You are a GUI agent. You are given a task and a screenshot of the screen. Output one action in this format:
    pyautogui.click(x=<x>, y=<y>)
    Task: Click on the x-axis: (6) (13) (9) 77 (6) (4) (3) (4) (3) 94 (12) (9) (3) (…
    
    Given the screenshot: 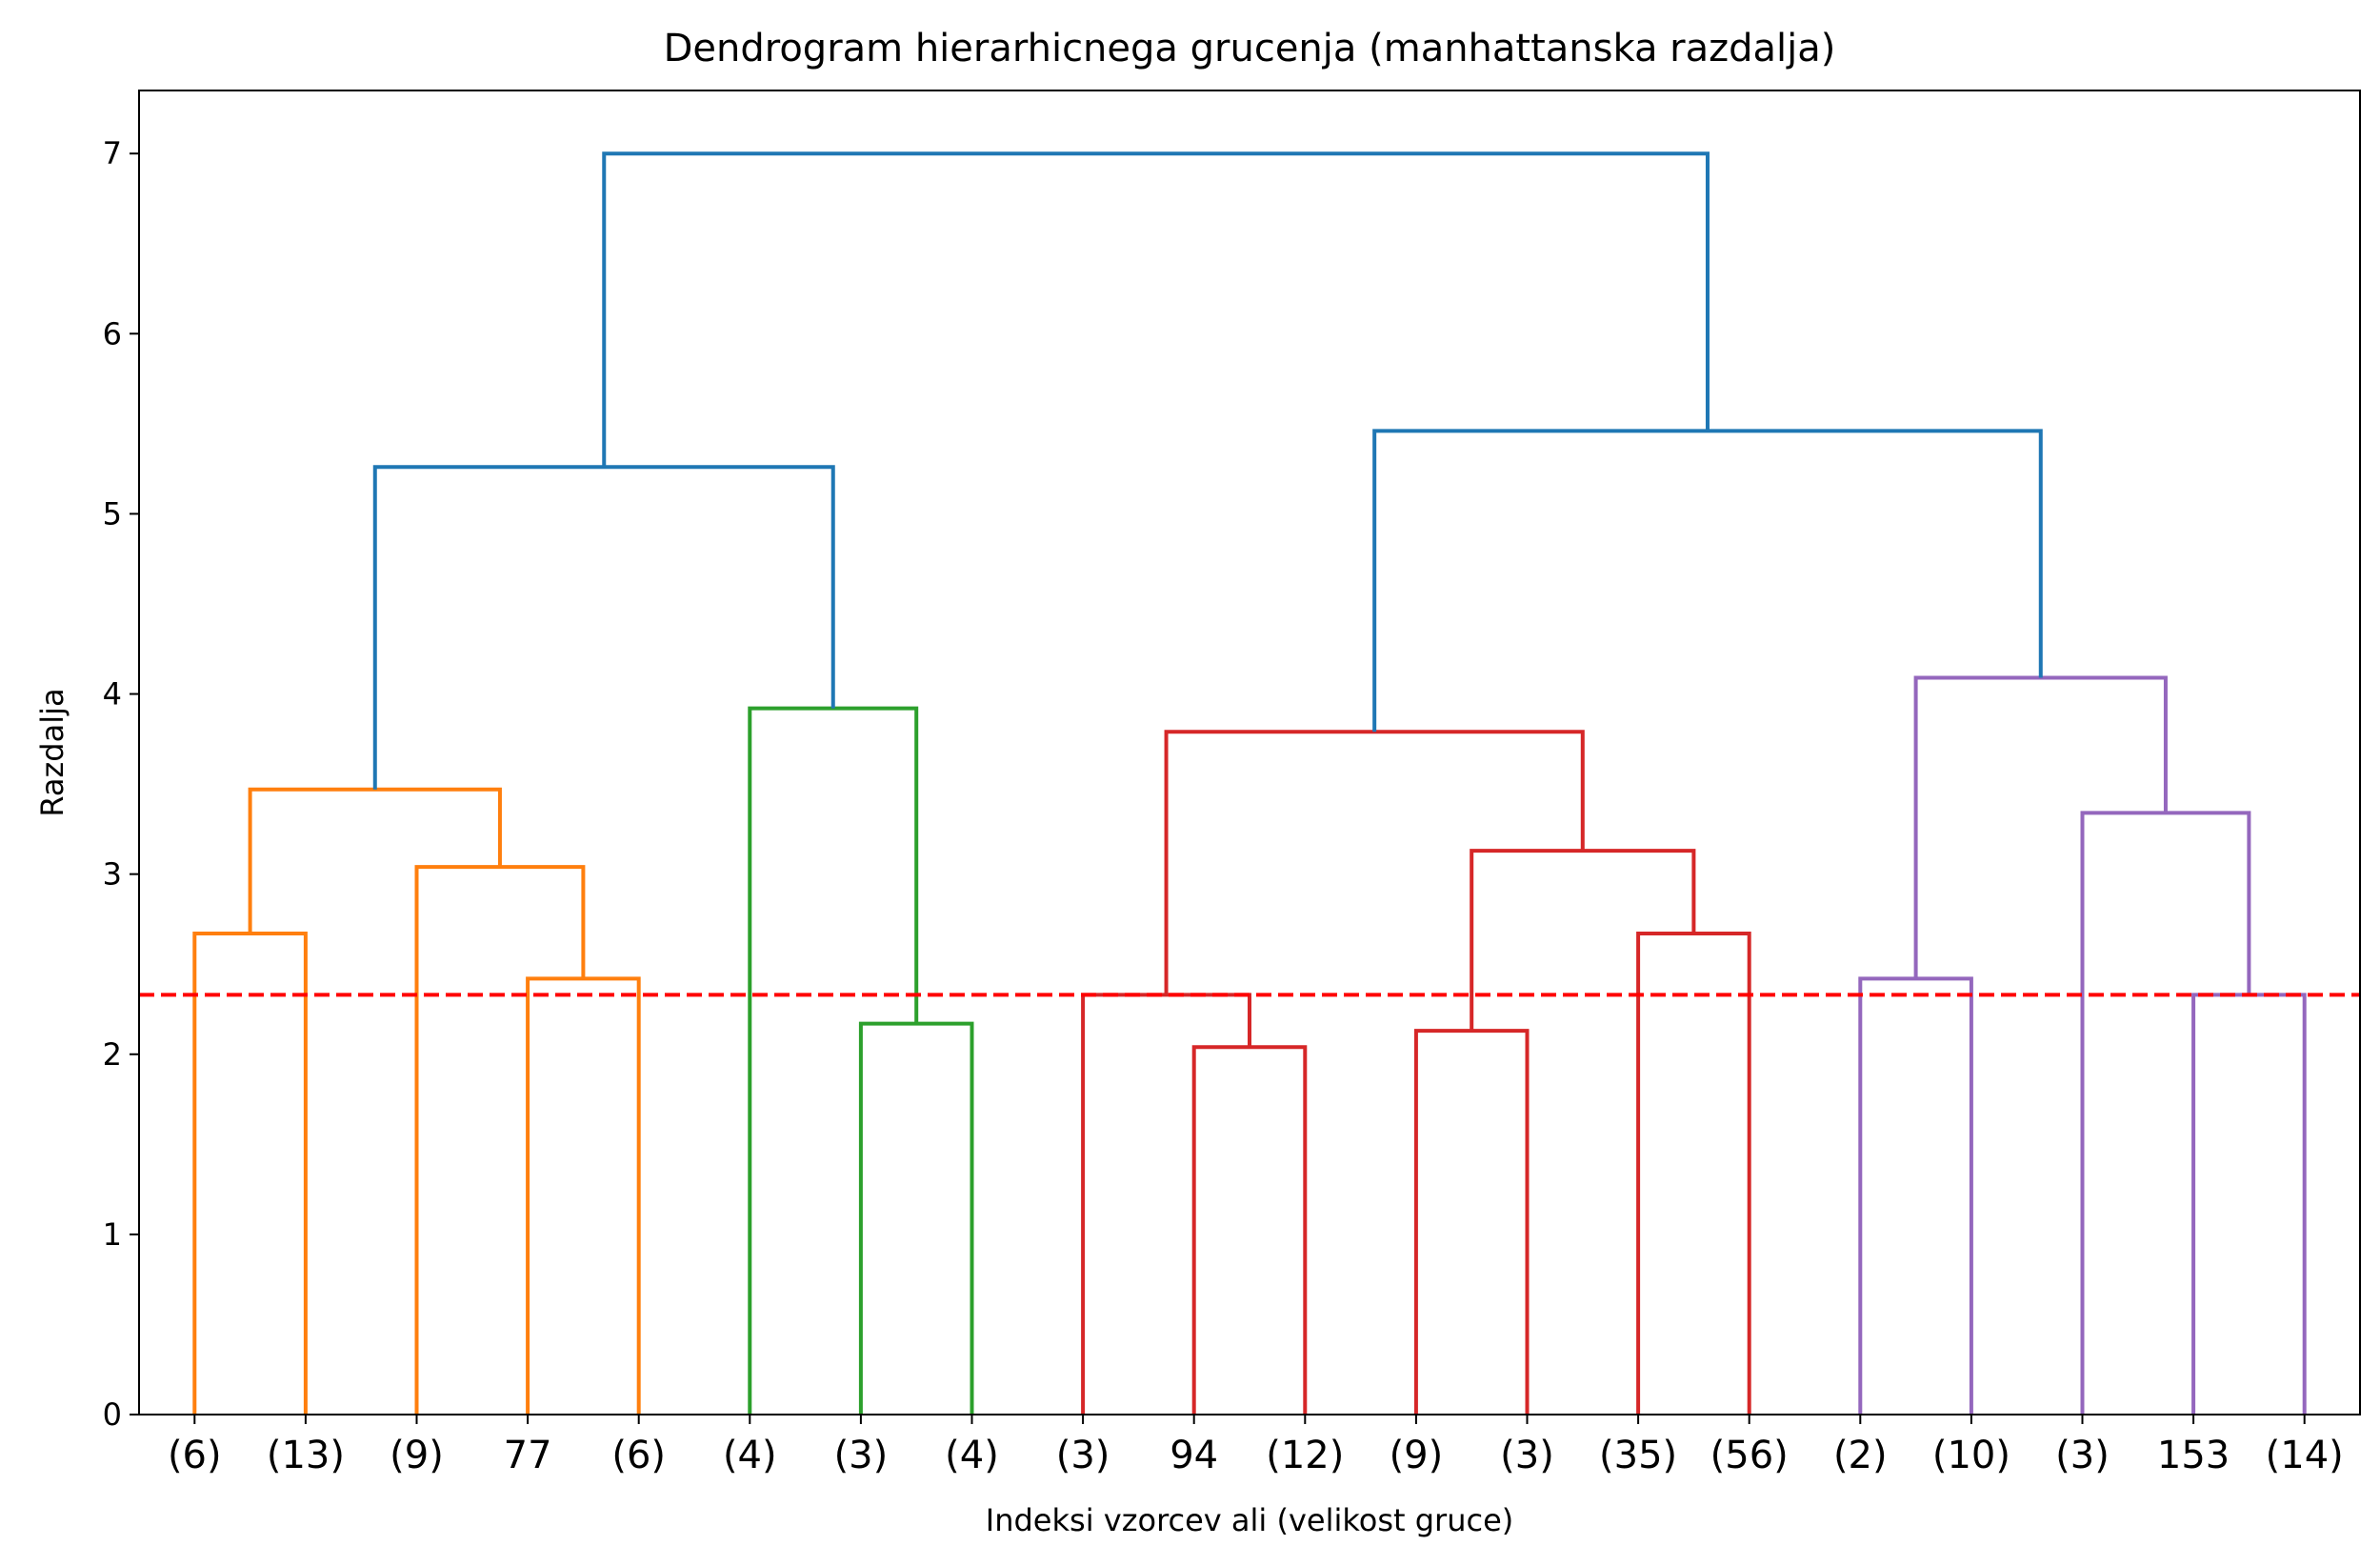 What is the action you would take?
    pyautogui.click(x=1256, y=1446)
    